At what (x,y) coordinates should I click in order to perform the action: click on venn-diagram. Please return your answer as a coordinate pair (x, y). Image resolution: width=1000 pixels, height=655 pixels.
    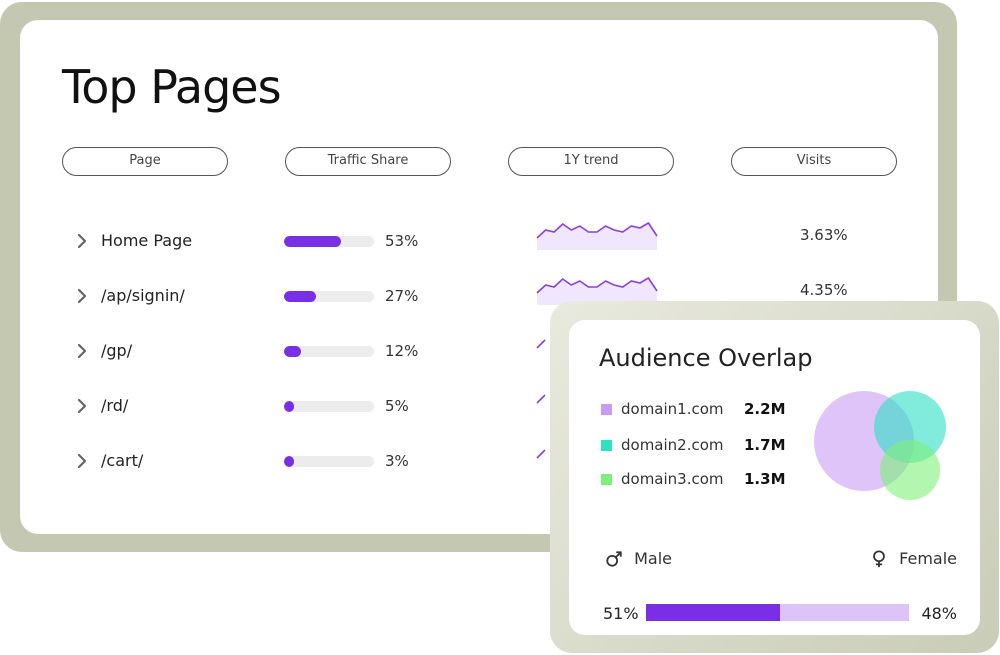
    Looking at the image, I should click on (880, 445).